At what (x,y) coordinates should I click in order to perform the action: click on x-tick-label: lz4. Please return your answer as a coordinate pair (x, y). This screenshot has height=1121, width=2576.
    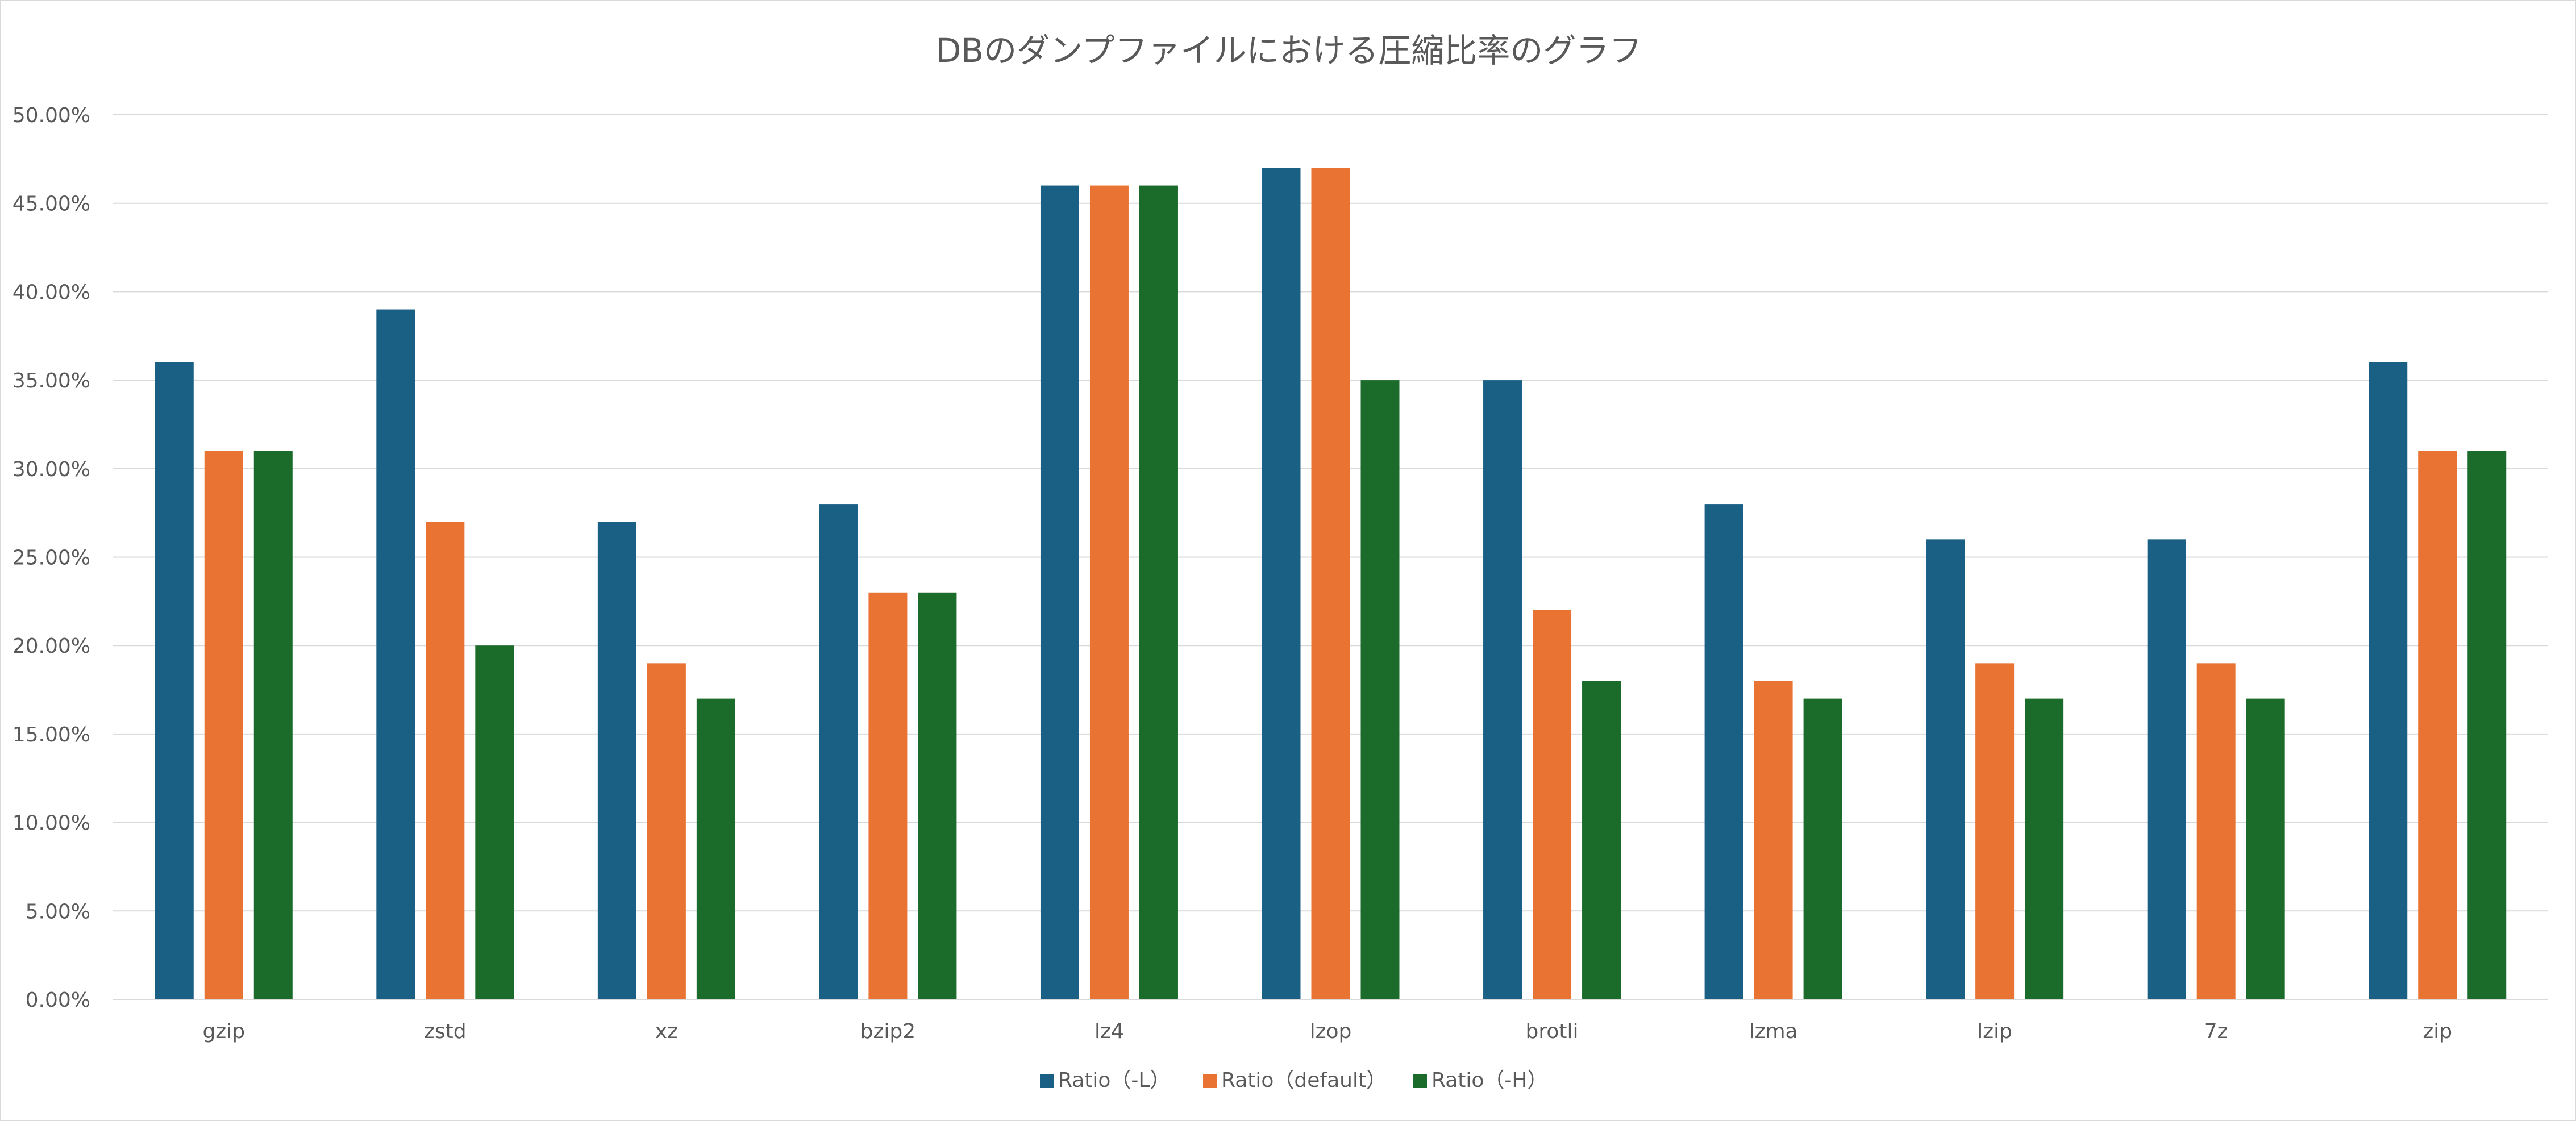
    Looking at the image, I should click on (1109, 1031).